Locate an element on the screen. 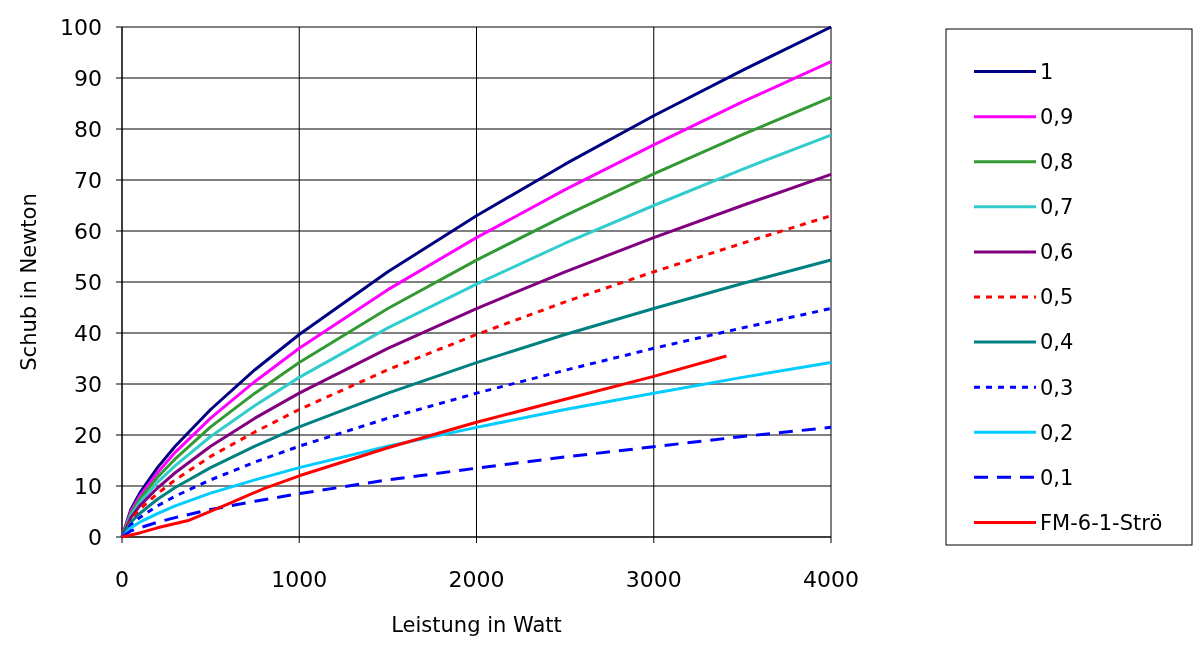 This screenshot has height=646, width=1193. y-tick-label: 10 is located at coordinates (88, 486).